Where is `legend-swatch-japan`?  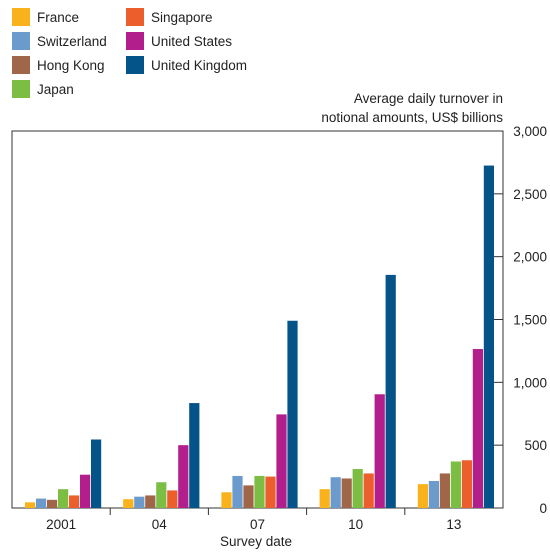 legend-swatch-japan is located at coordinates (21, 89).